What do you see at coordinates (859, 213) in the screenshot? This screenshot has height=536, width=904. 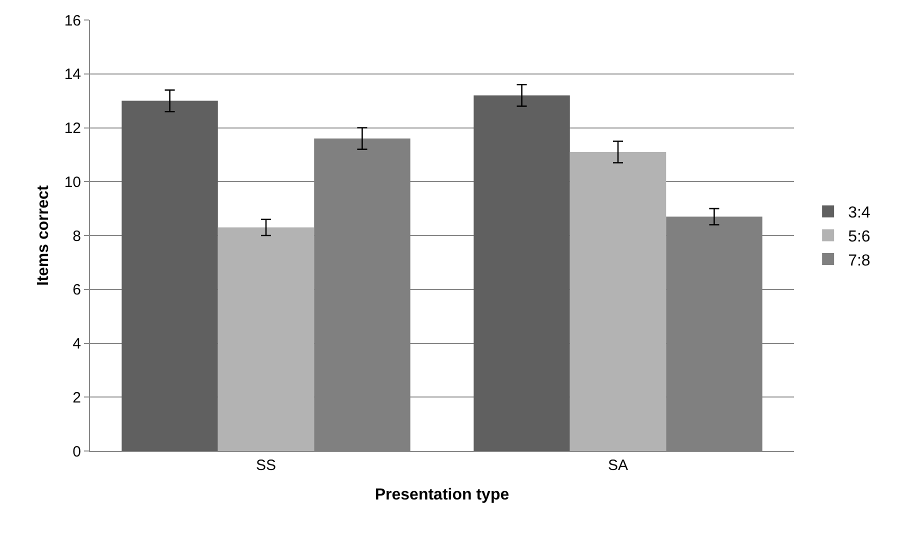 I see `legend-label: 3:4` at bounding box center [859, 213].